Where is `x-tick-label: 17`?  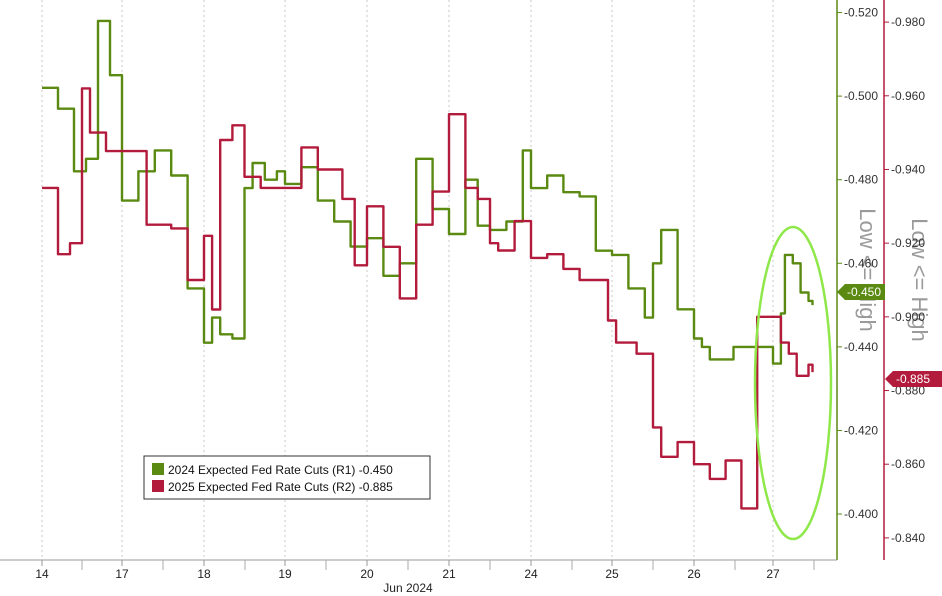 x-tick-label: 17 is located at coordinates (122, 574).